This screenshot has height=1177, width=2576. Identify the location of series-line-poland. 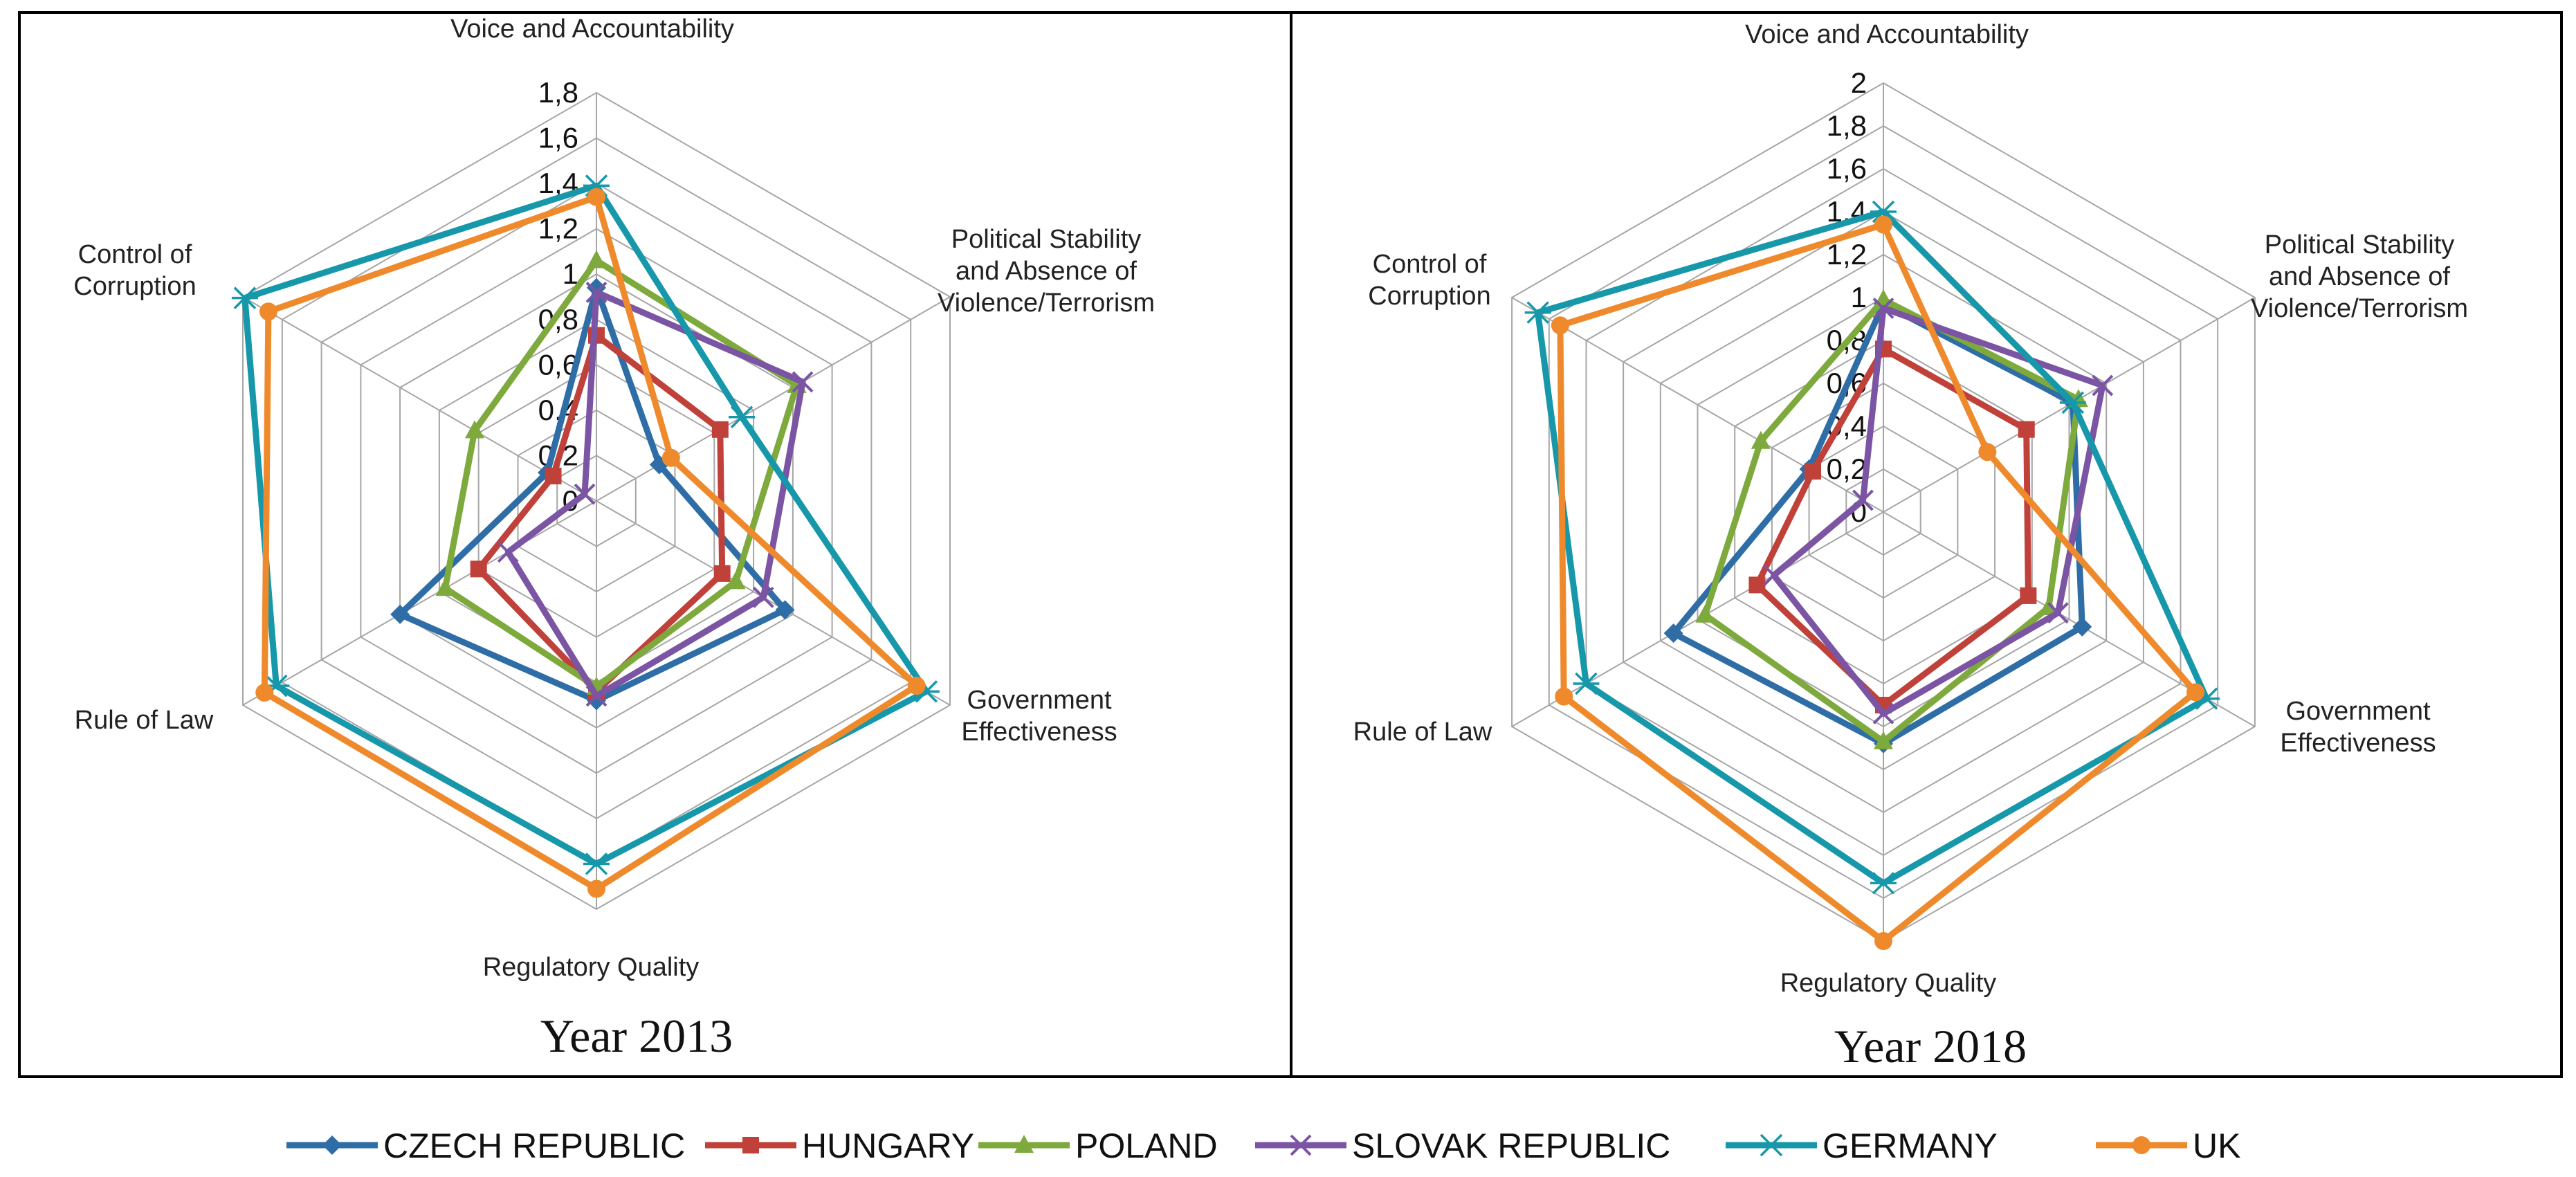
(1892, 520).